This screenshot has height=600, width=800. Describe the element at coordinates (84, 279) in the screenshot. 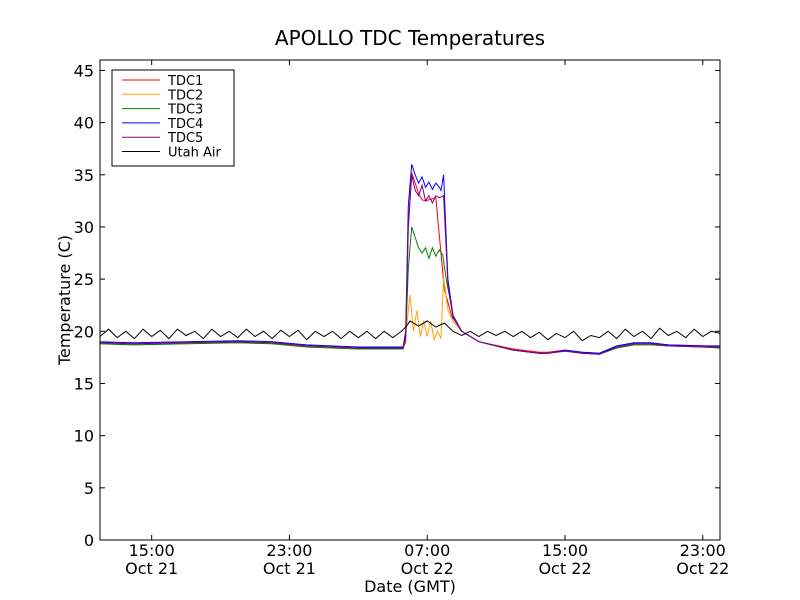

I see `y-tick-label: 25` at that location.